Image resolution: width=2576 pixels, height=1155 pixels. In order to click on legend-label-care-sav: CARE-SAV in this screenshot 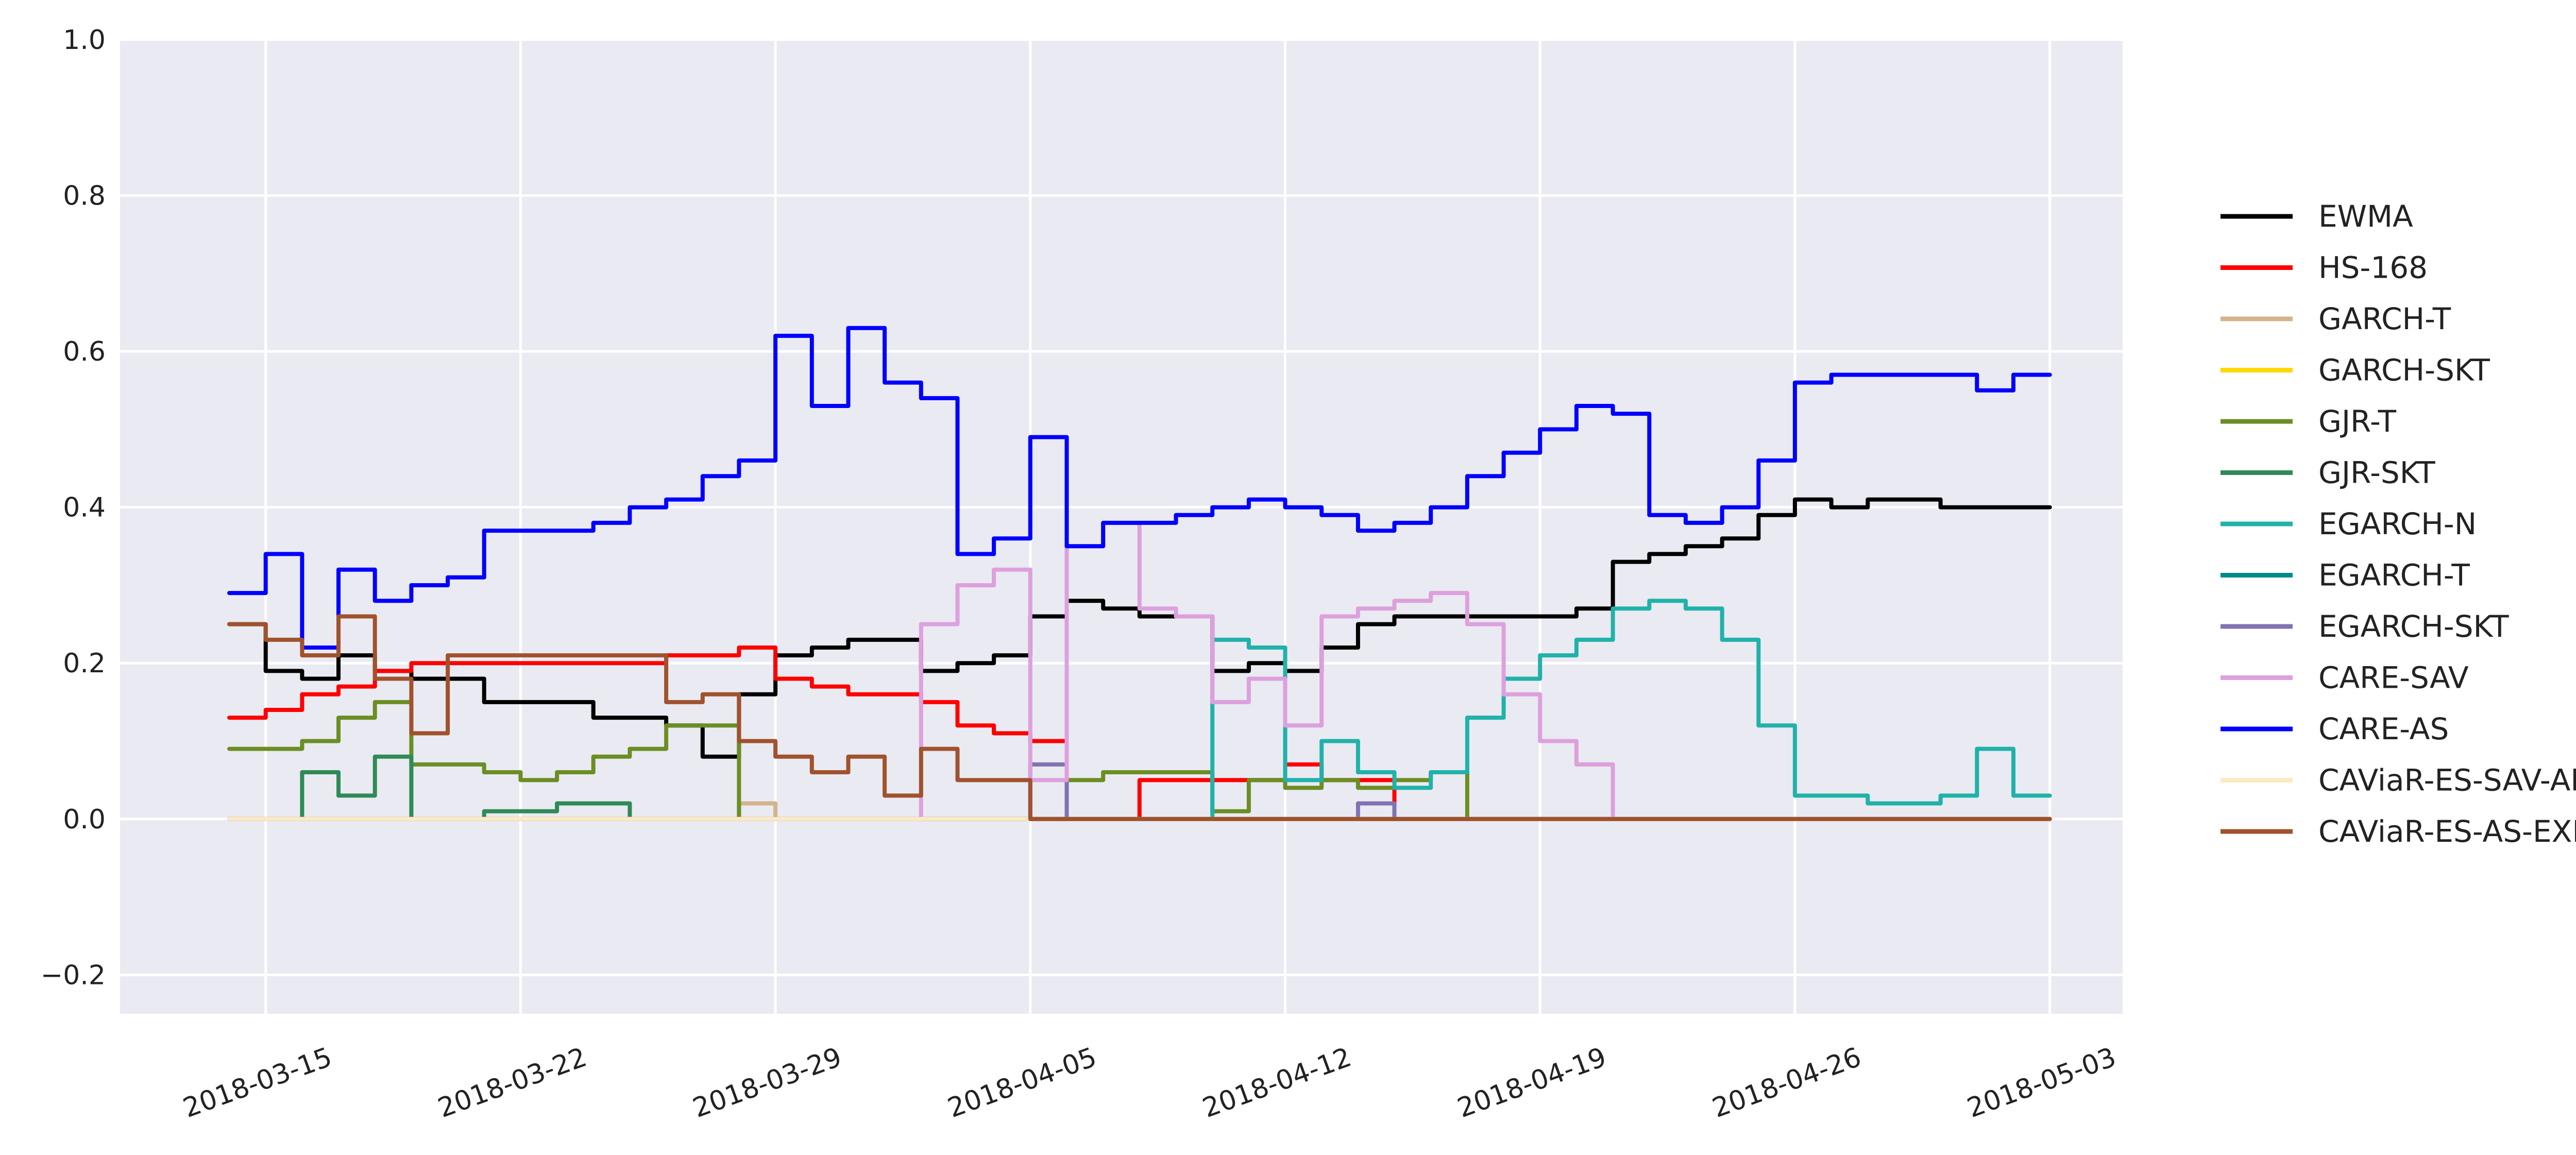, I will do `click(2394, 677)`.